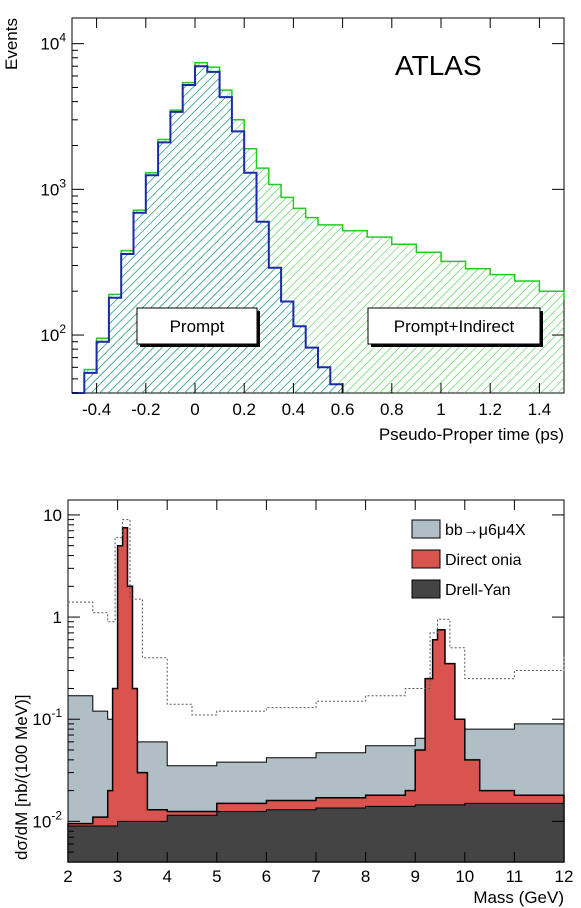 The height and width of the screenshot is (908, 581). What do you see at coordinates (485, 530) in the screenshot?
I see `legend-label-bb-6-4x: bb→μ6μ4X` at bounding box center [485, 530].